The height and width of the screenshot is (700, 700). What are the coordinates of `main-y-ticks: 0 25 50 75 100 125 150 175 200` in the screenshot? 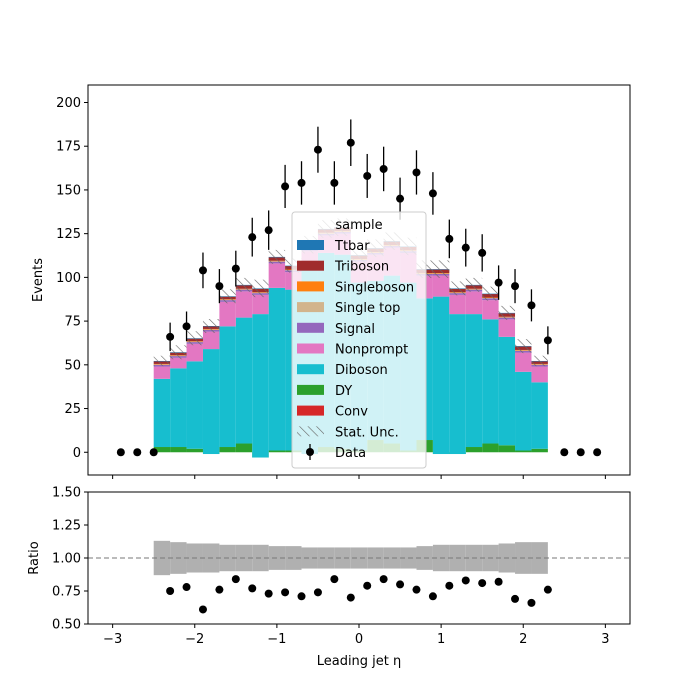 It's located at (72, 278).